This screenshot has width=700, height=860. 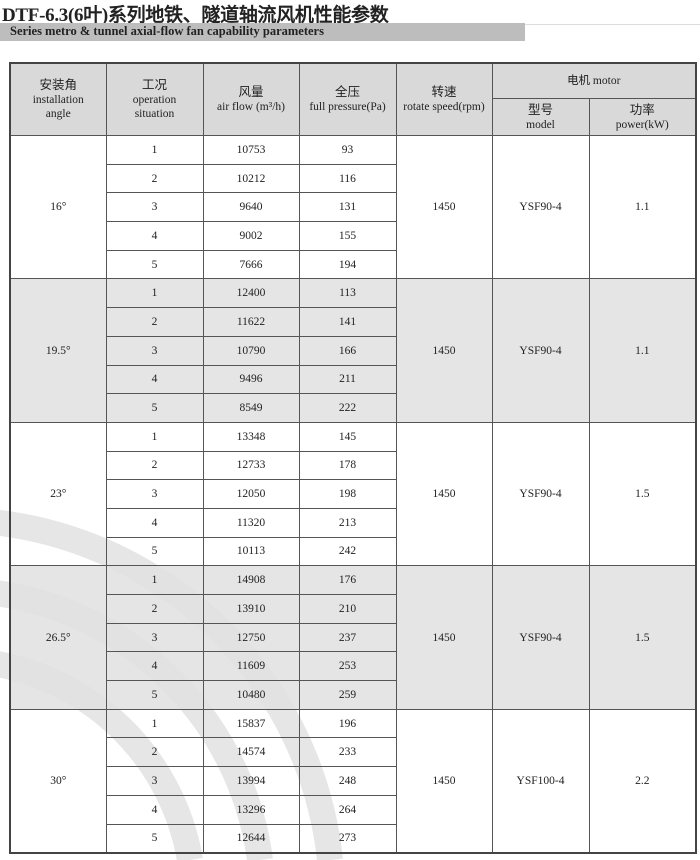 What do you see at coordinates (251, 838) in the screenshot?
I see `cell-airflow: 12644` at bounding box center [251, 838].